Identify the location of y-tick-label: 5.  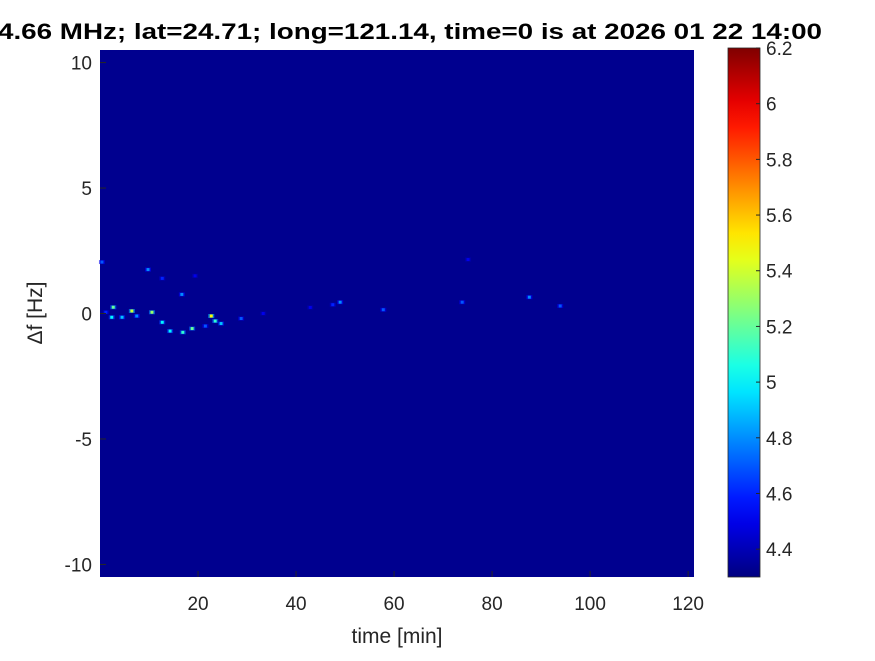
(86, 189).